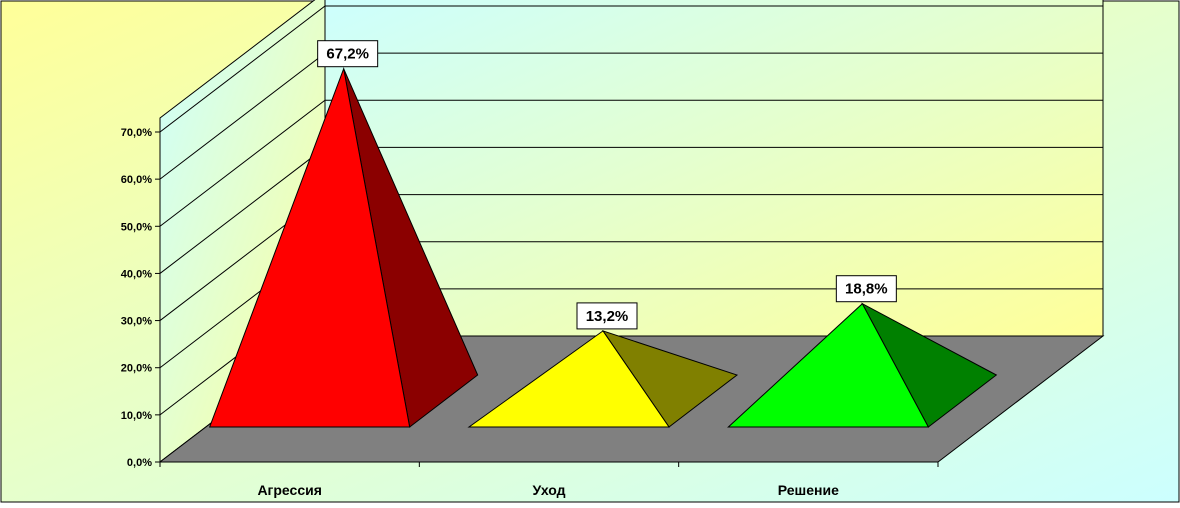  I want to click on y-tick-label: 20,0%, so click(136, 369).